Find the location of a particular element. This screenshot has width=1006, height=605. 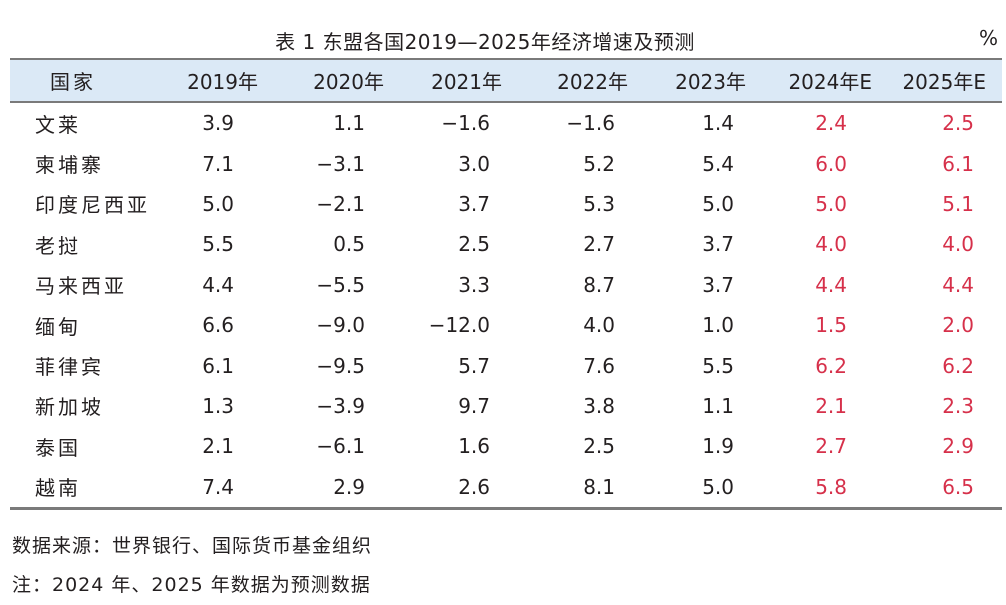

header-2025e: 2025年E is located at coordinates (944, 82).